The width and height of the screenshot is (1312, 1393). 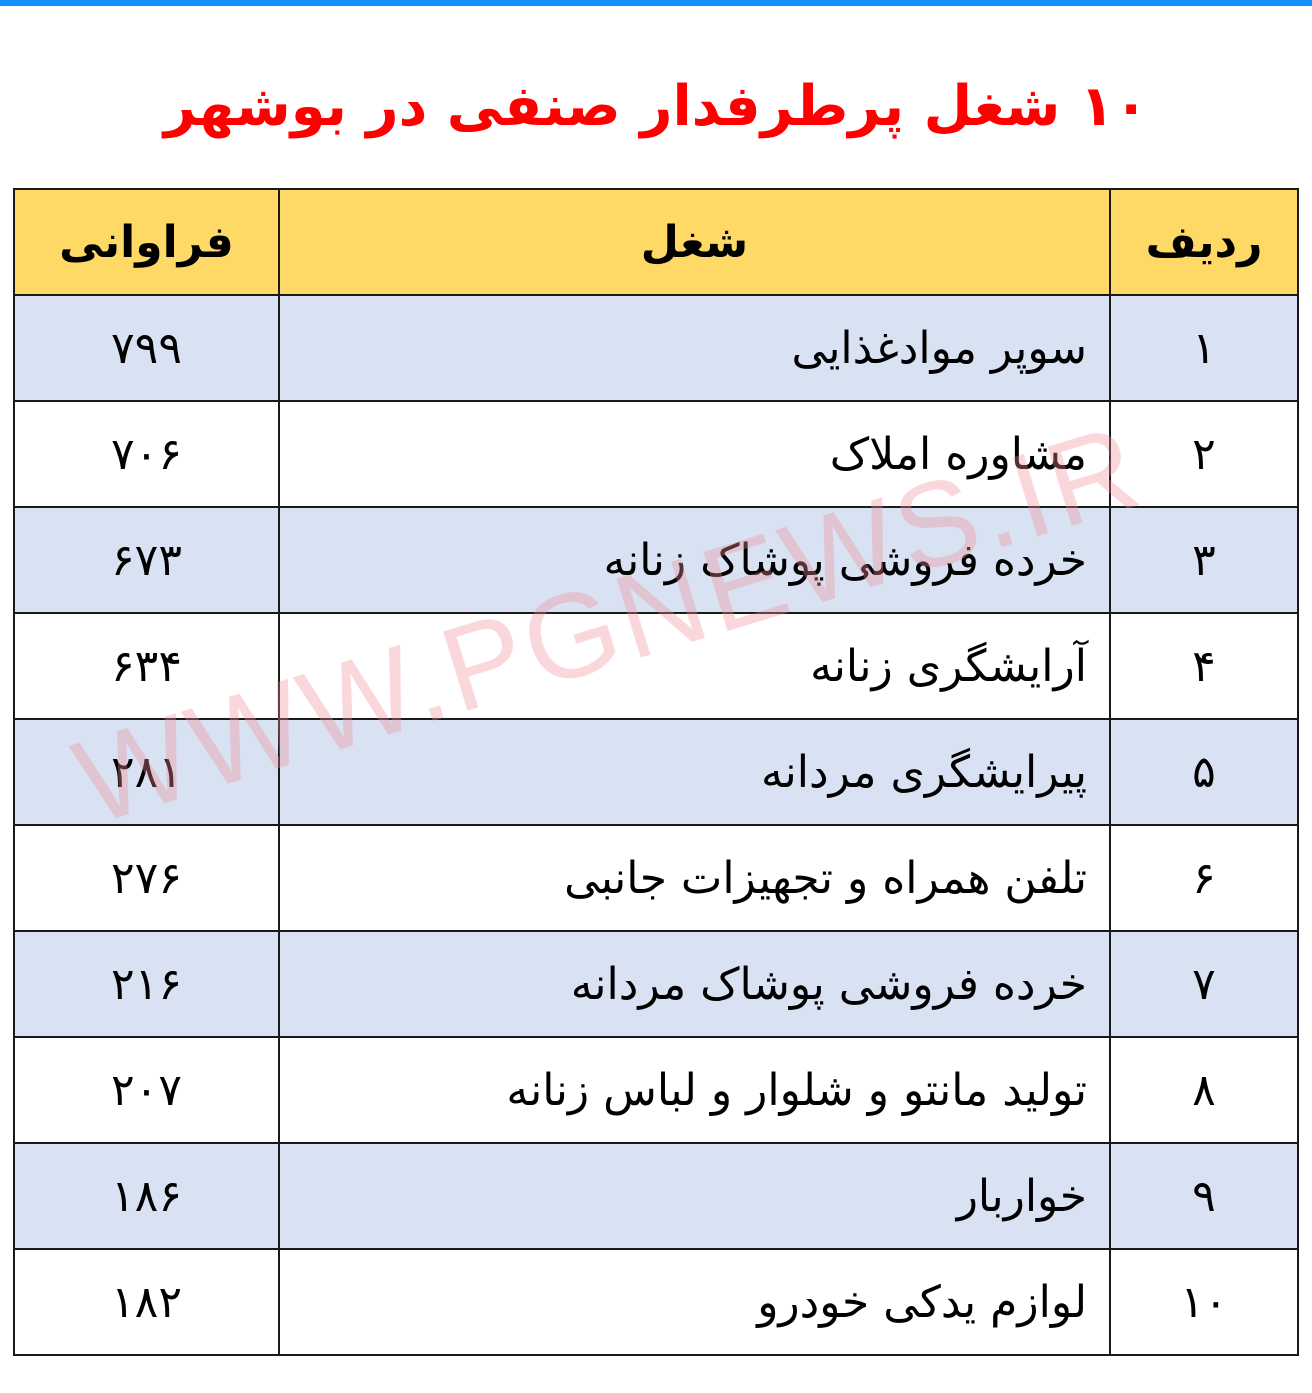 I want to click on rank-cell: ۷, so click(x=1204, y=984).